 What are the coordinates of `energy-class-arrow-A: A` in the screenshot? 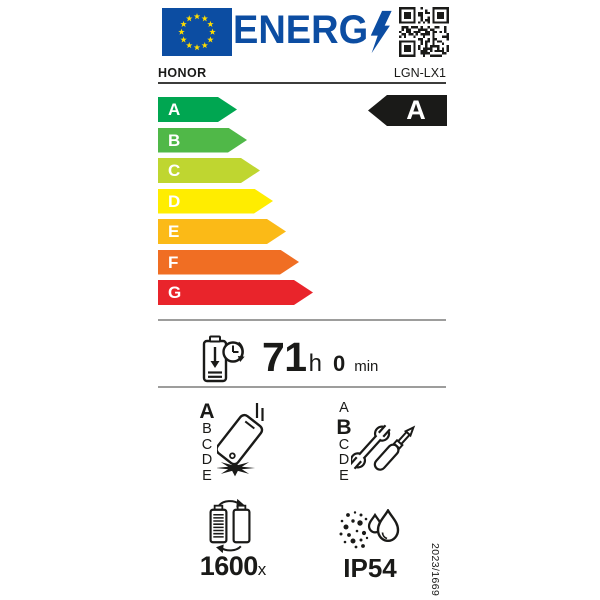 It's located at (197, 109).